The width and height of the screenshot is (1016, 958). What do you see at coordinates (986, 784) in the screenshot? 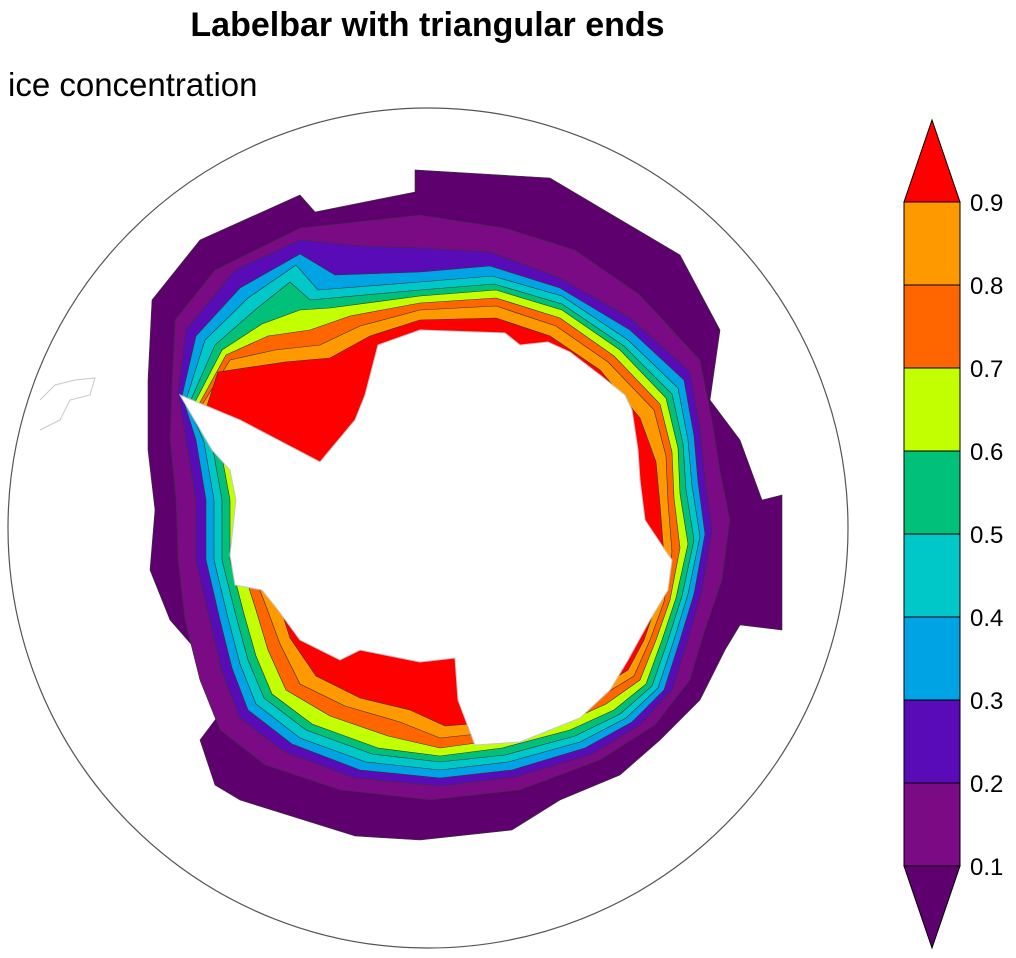
I see `labelbar-tick-label: 0.2` at bounding box center [986, 784].